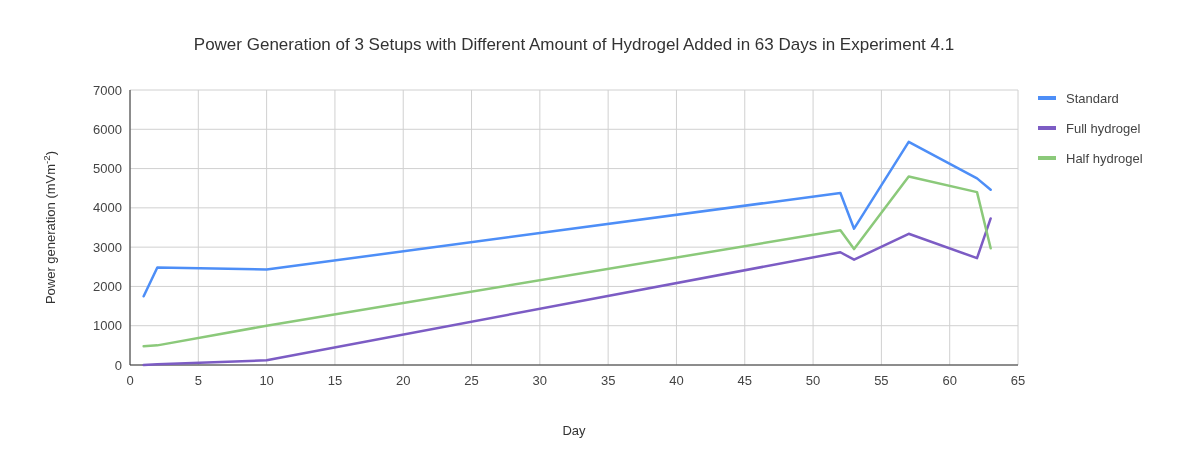  I want to click on x-tick-label: 40, so click(676, 380).